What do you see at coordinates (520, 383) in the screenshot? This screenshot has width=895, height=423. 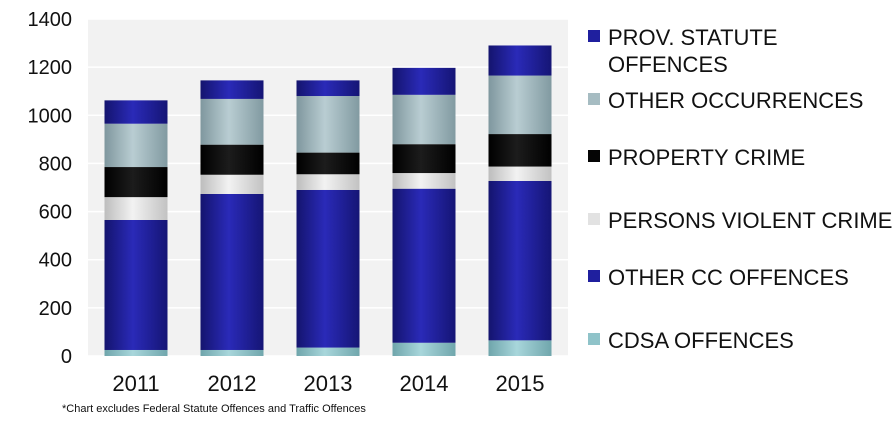 I see `x-tick-label: 2015` at bounding box center [520, 383].